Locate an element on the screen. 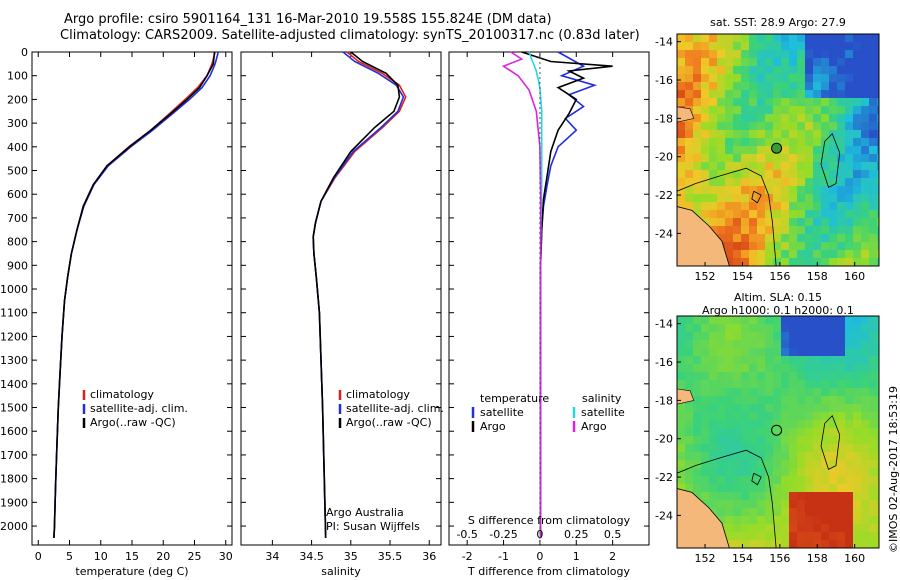  temperature-xlabel: temperature (deg C) is located at coordinates (131, 571).